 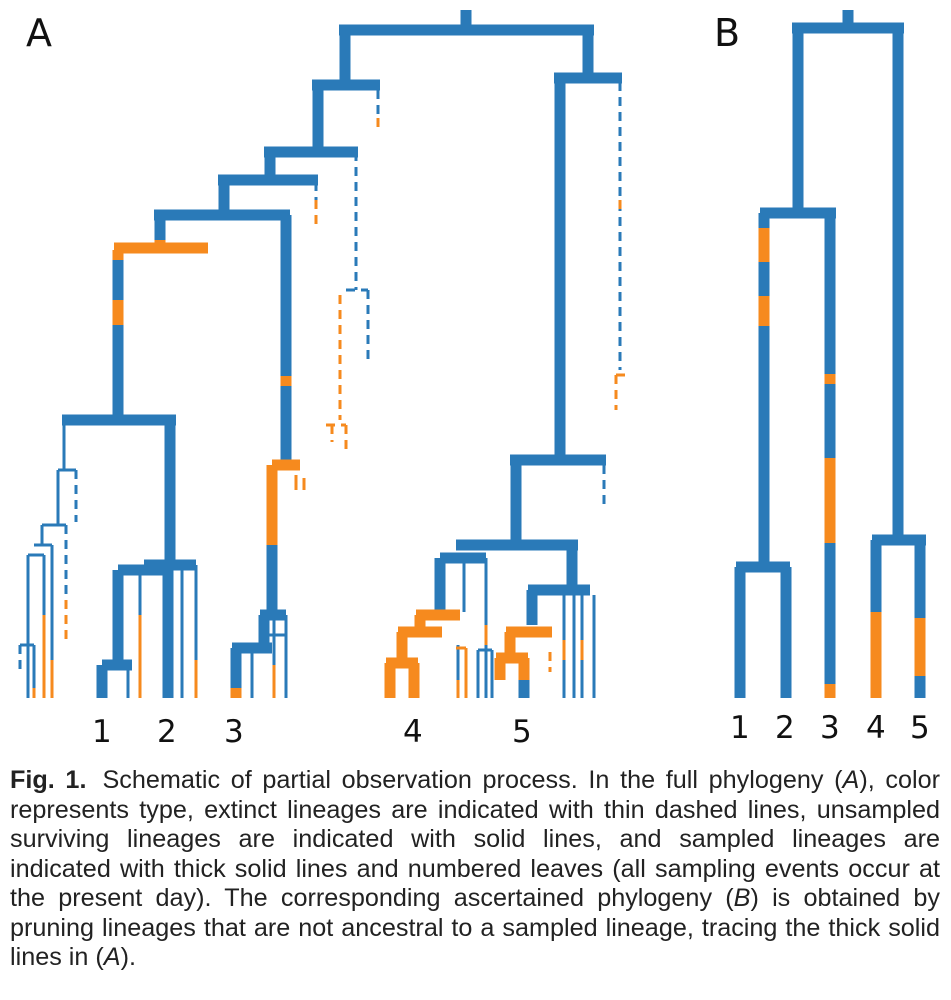 What do you see at coordinates (308, 586) in the screenshot?
I see `unsampled-lineages-type2` at bounding box center [308, 586].